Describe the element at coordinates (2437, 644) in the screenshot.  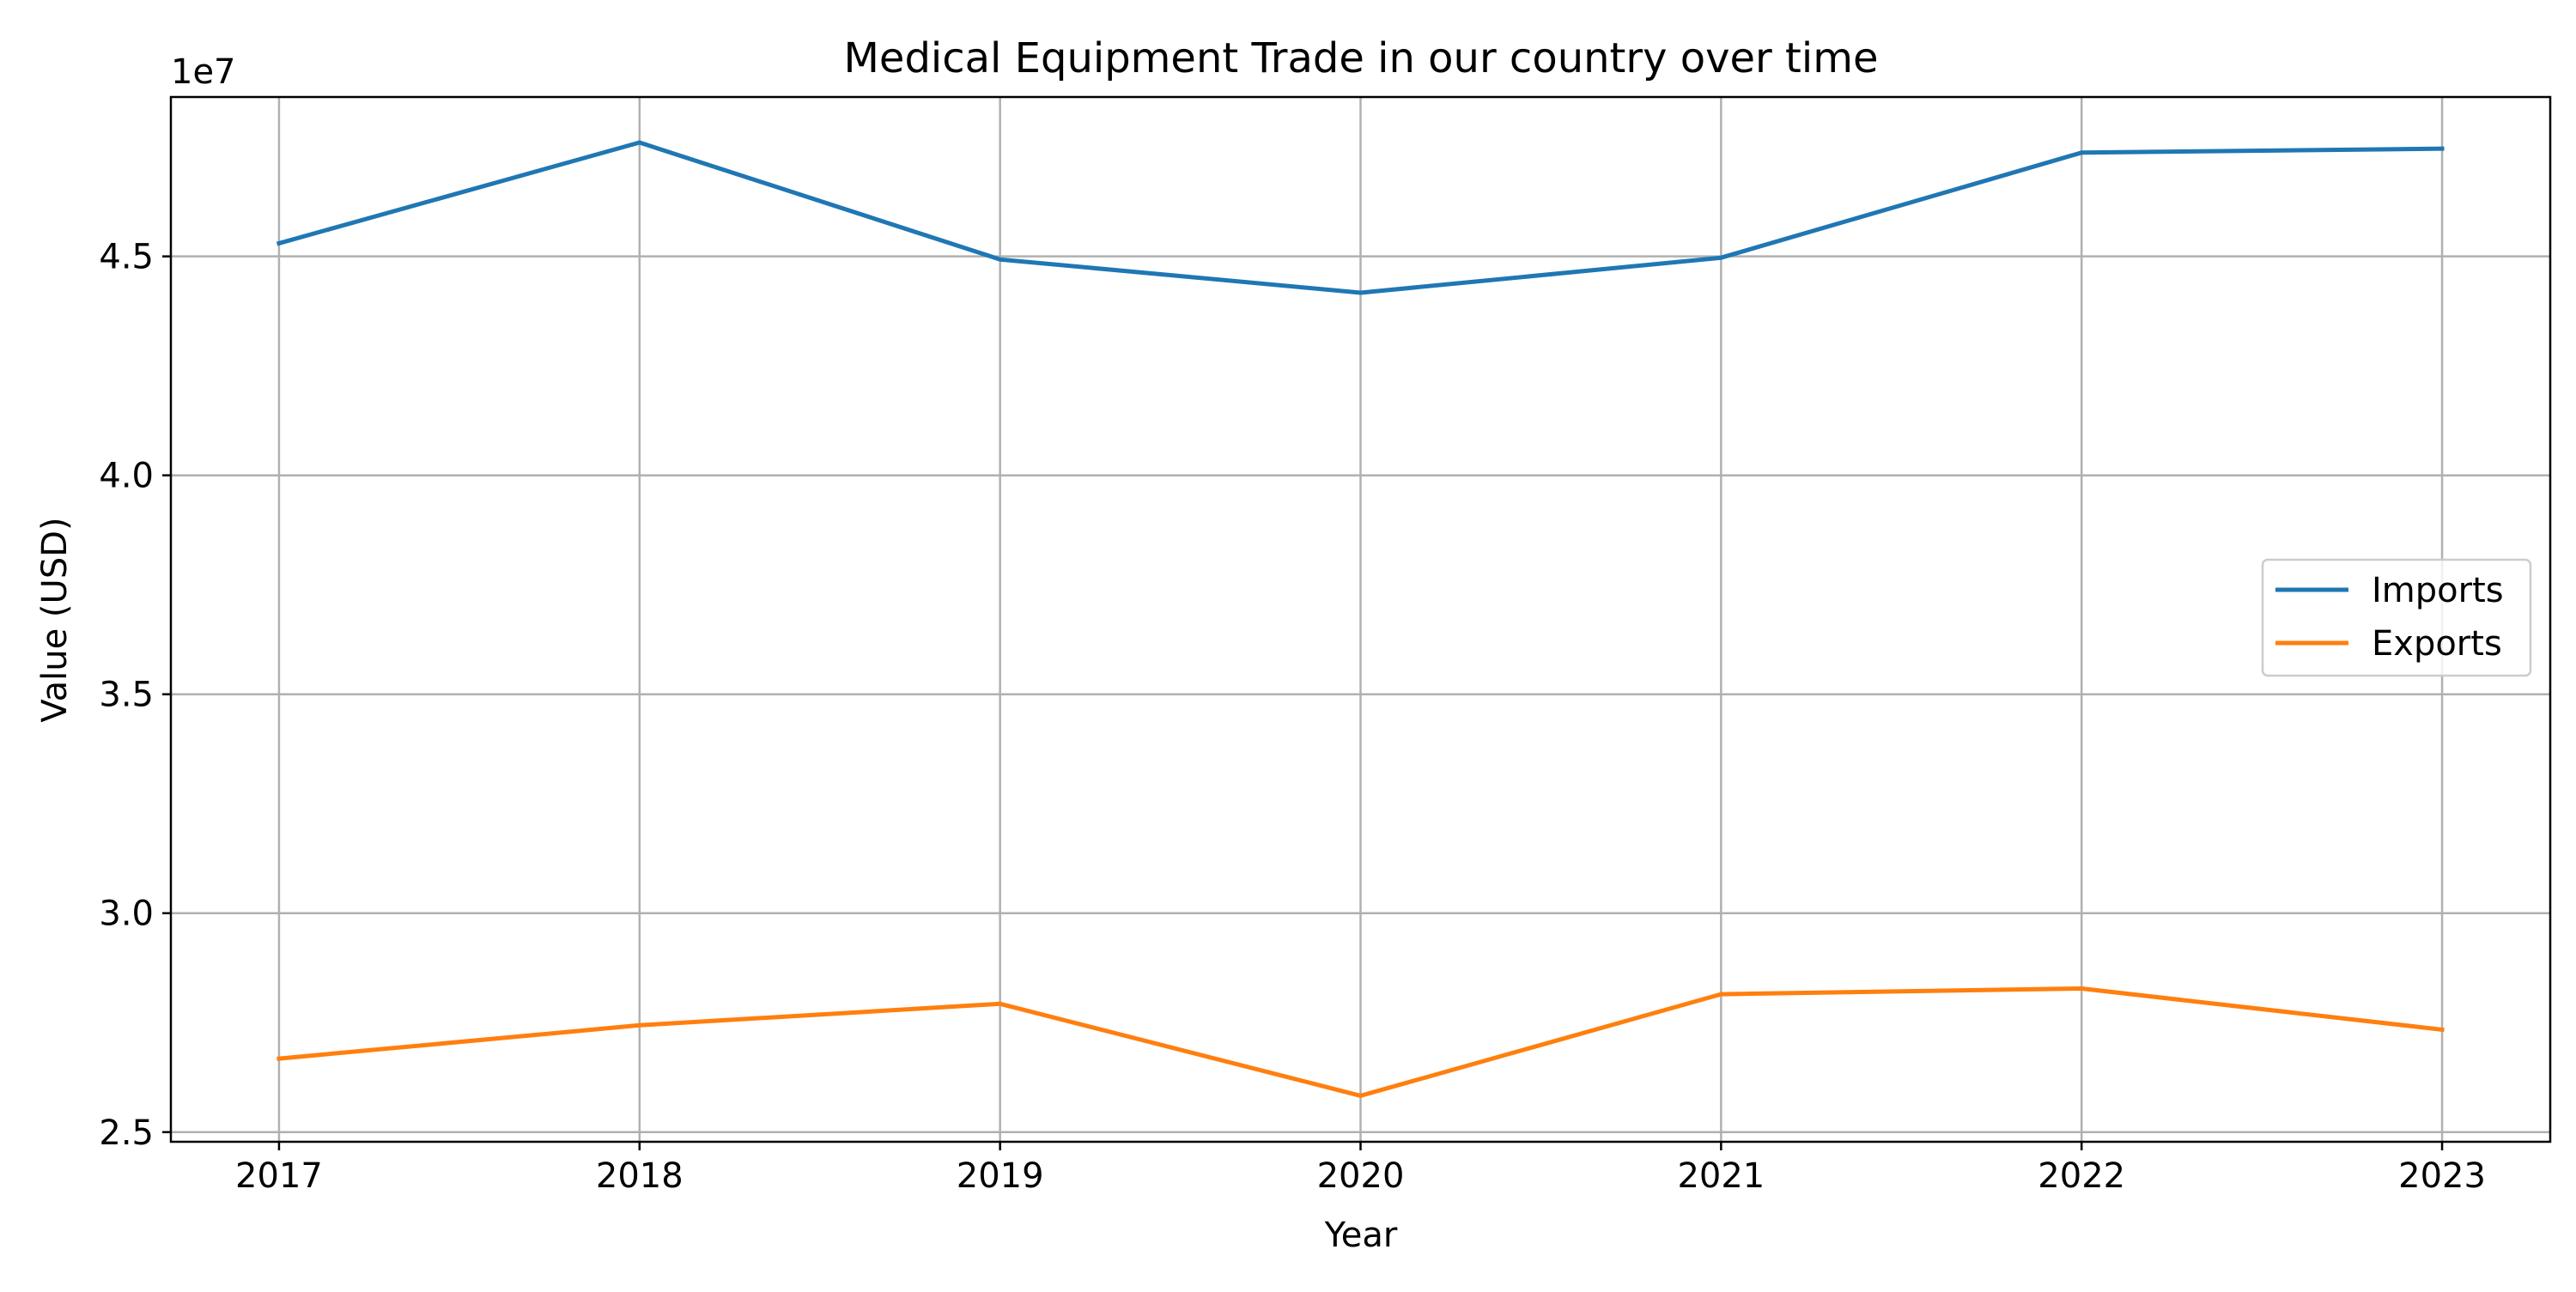
I see `legend-label-exports: Exports` at that location.